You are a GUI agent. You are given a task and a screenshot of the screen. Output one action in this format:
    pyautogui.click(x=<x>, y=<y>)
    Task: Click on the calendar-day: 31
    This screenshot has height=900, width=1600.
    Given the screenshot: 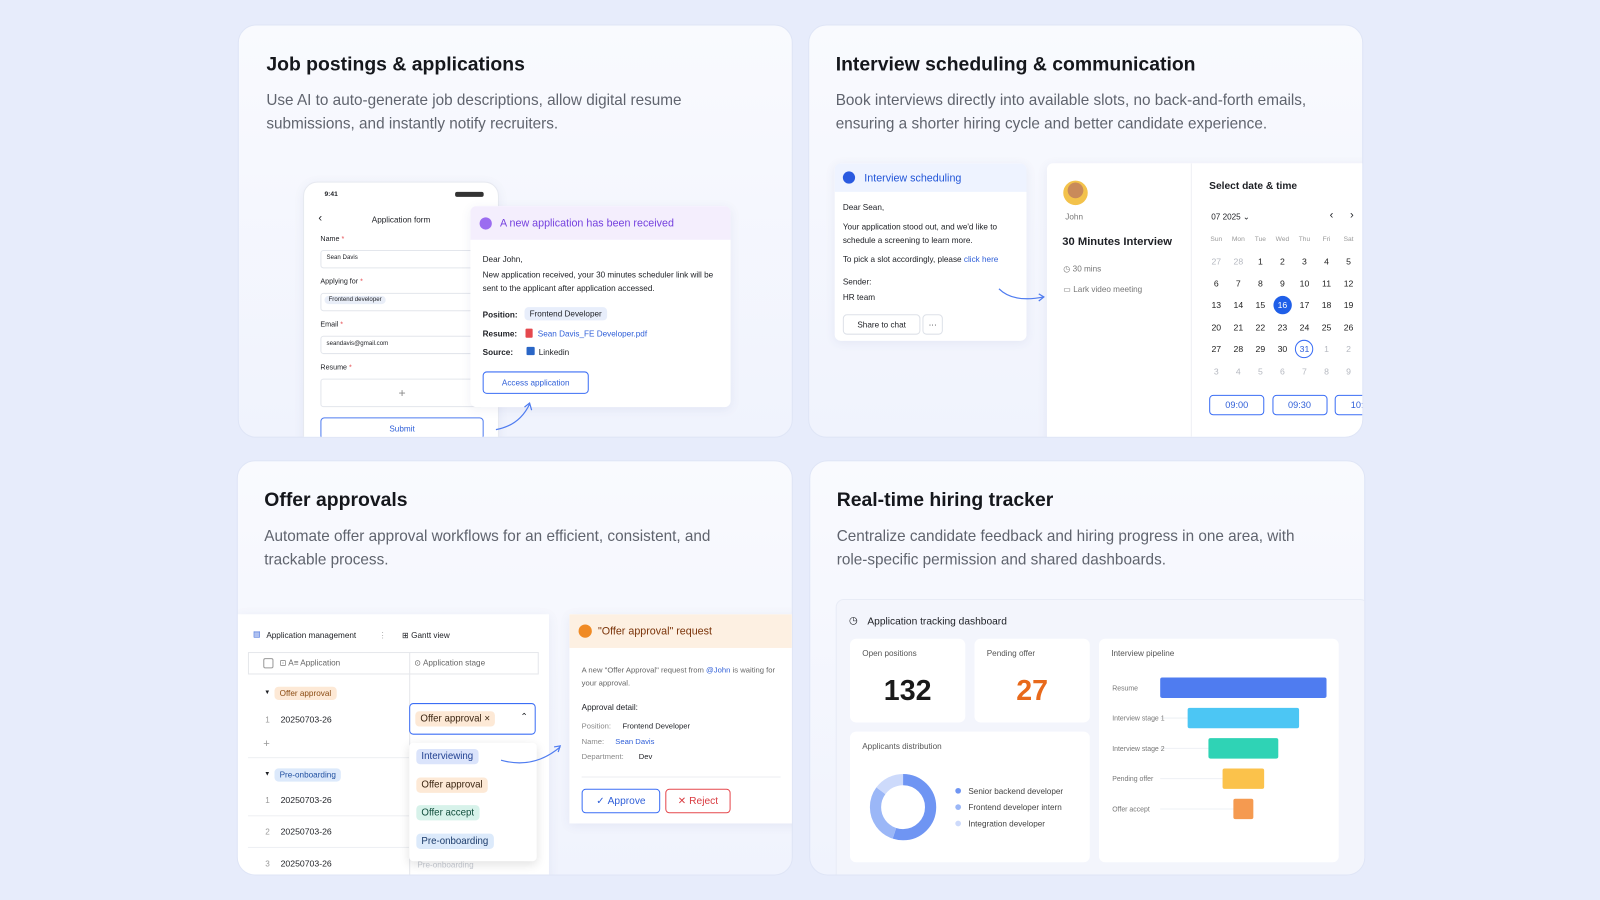 What is the action you would take?
    pyautogui.click(x=1304, y=349)
    